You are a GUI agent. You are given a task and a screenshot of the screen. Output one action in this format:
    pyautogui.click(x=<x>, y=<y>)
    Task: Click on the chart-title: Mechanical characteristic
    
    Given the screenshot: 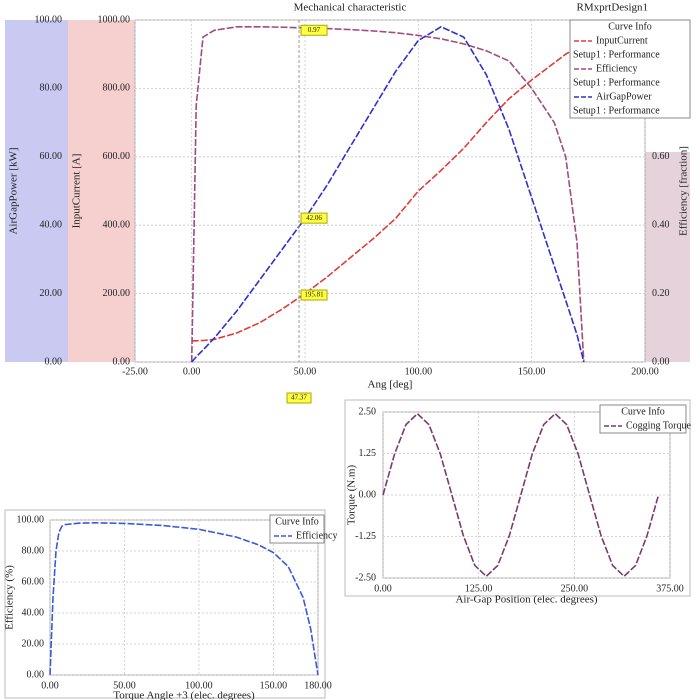 What is the action you would take?
    pyautogui.click(x=350, y=8)
    